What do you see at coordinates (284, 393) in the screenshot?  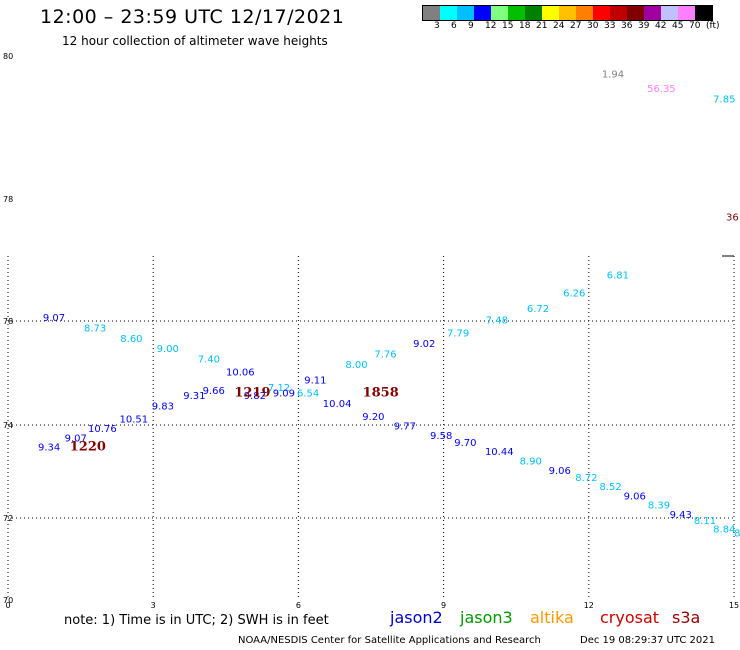 I see `swh-value-label: 9.09` at bounding box center [284, 393].